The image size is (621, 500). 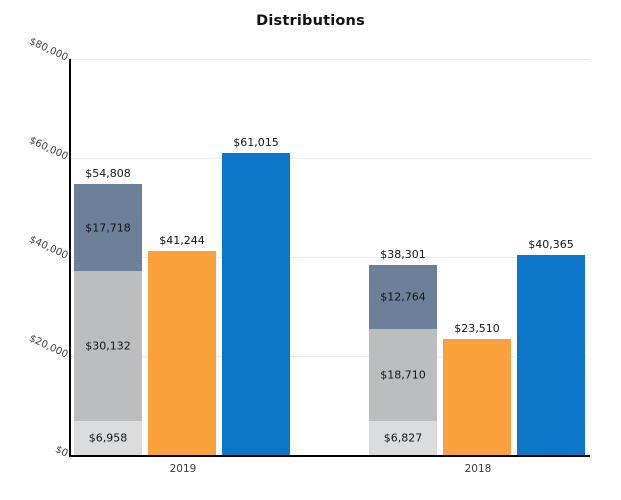 What do you see at coordinates (48, 149) in the screenshot?
I see `y-tick-label: $60,000` at bounding box center [48, 149].